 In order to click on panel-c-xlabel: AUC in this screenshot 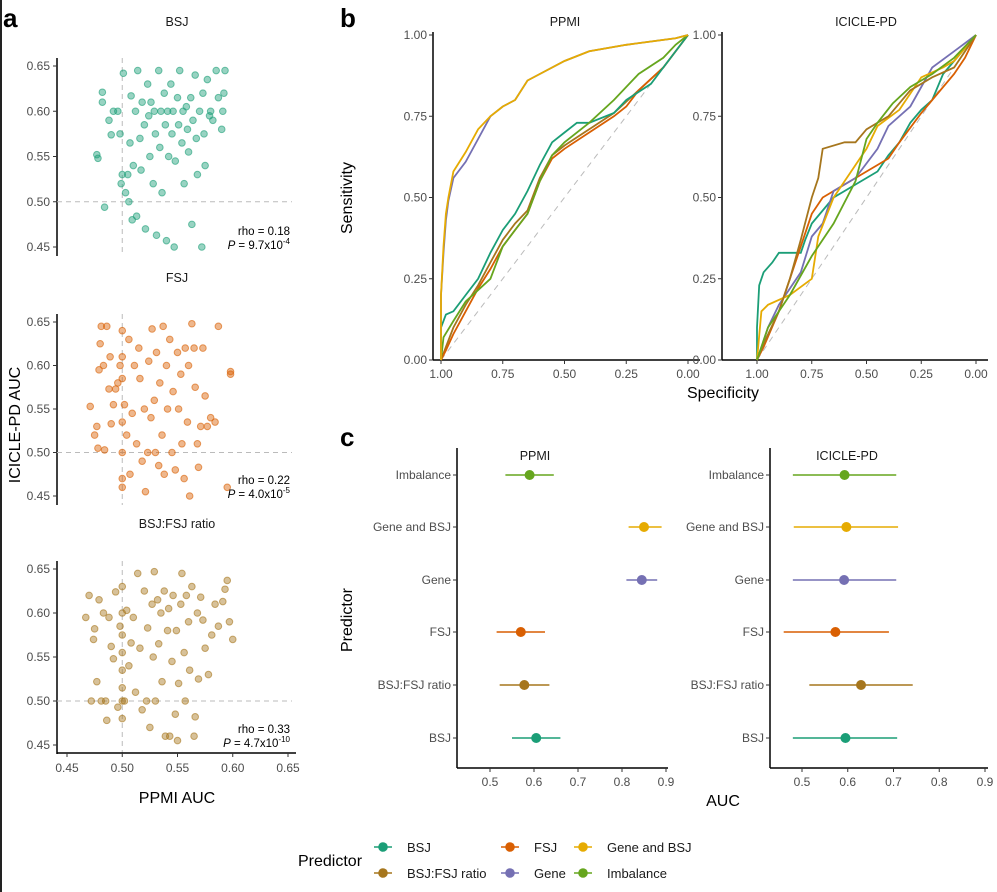, I will do `click(723, 801)`.